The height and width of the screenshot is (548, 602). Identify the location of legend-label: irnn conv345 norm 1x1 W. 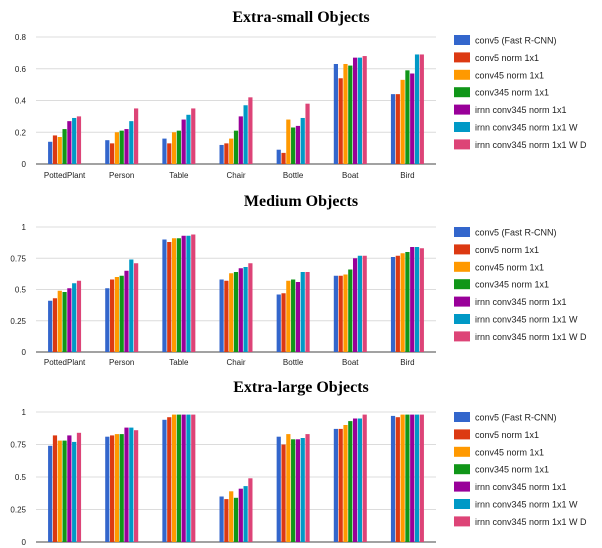
(526, 505).